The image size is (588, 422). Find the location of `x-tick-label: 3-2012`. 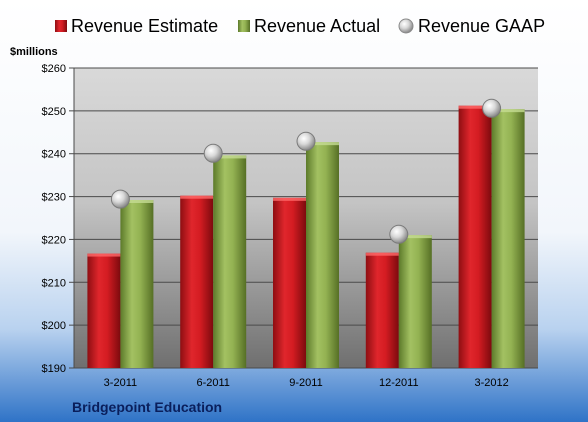

x-tick-label: 3-2012 is located at coordinates (491, 383).